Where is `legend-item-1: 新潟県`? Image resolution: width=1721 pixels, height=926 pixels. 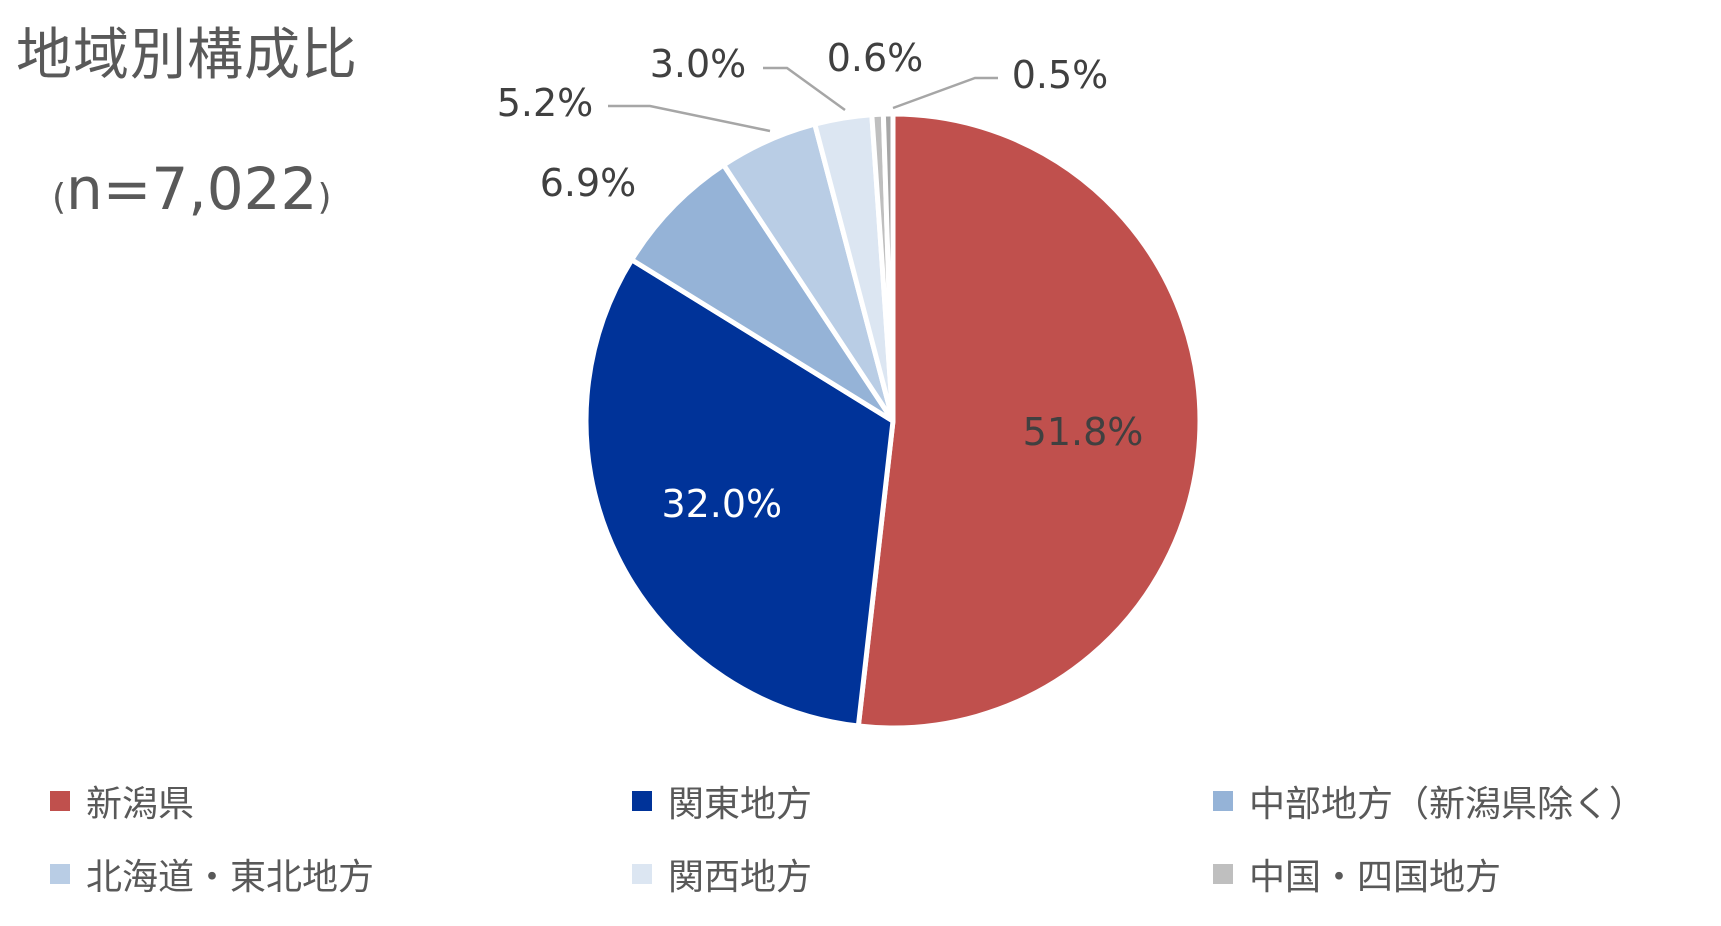
legend-item-1: 新潟県 is located at coordinates (122, 801).